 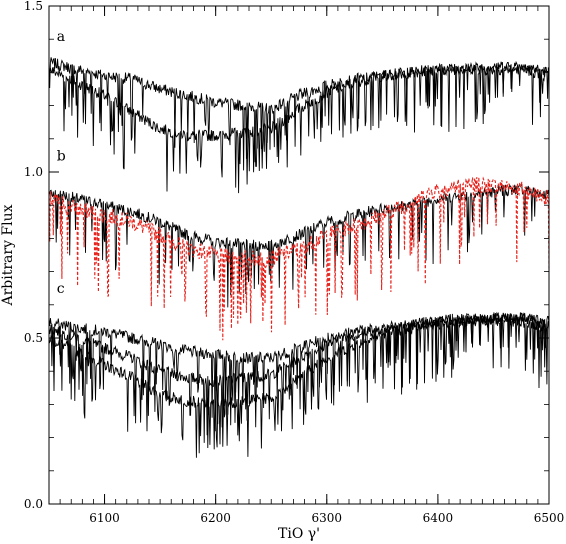 I want to click on panel-label-a: a, so click(x=61, y=37).